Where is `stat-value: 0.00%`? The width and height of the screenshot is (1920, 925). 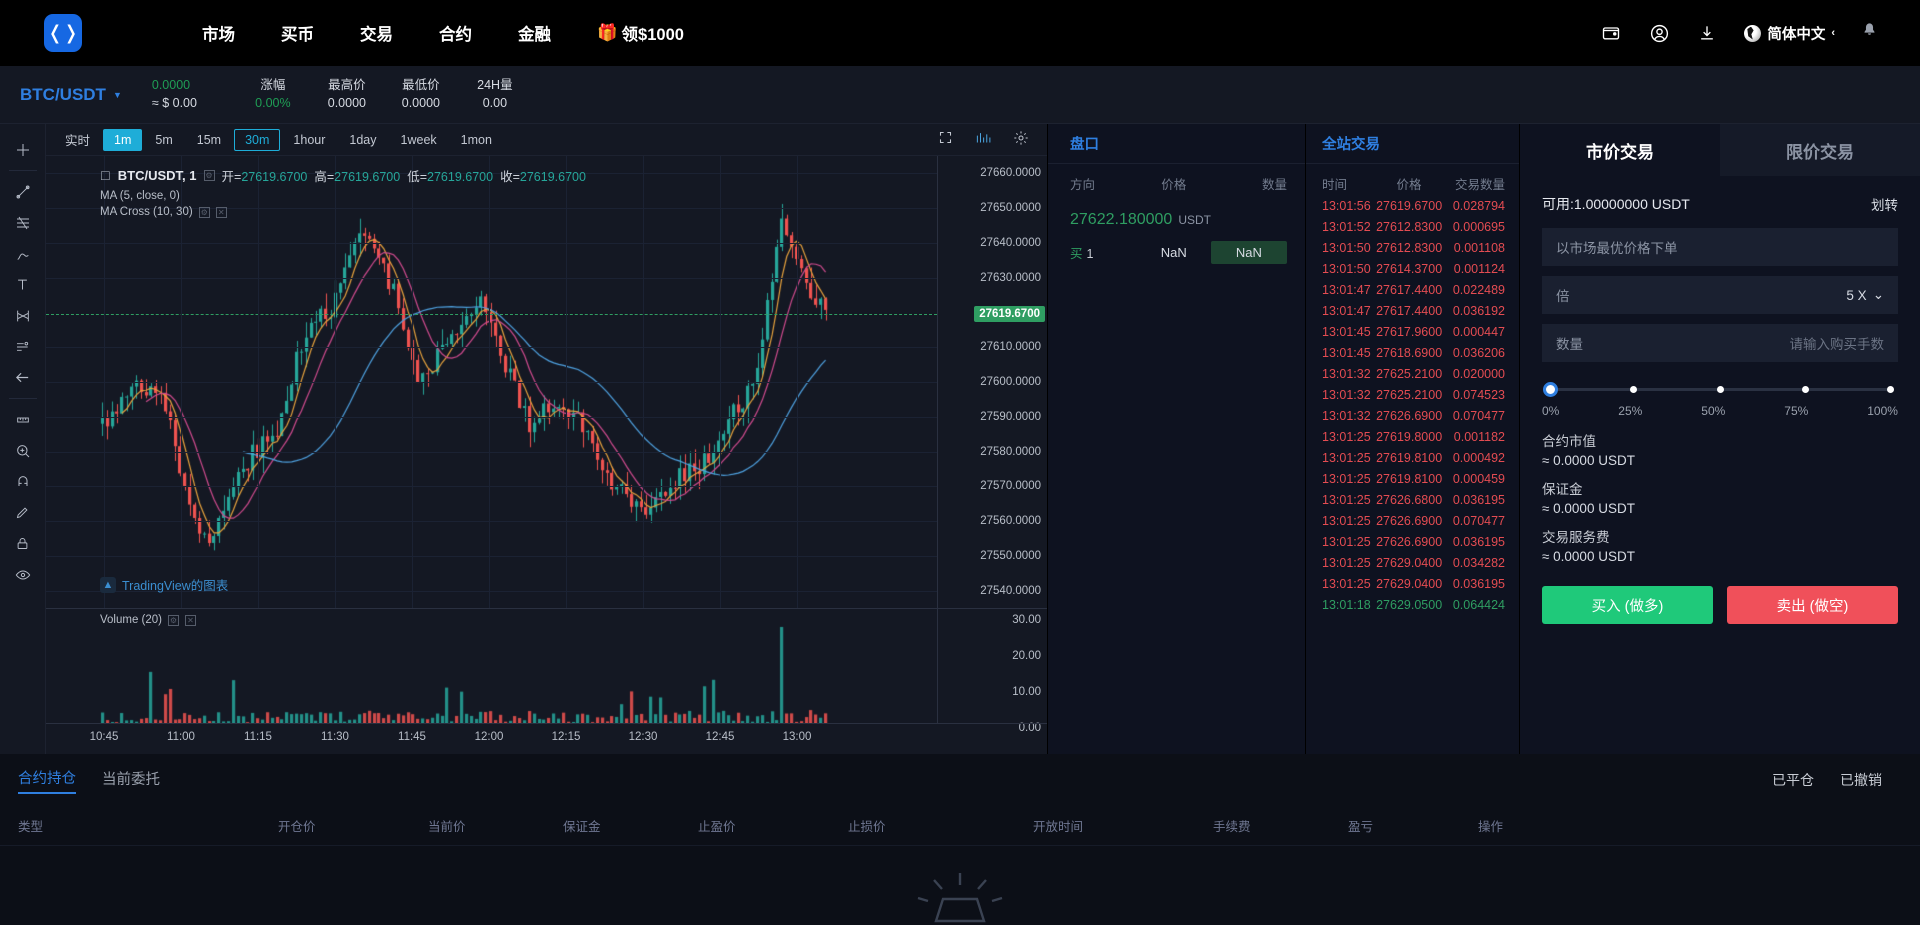
stat-value: 0.00% is located at coordinates (273, 103).